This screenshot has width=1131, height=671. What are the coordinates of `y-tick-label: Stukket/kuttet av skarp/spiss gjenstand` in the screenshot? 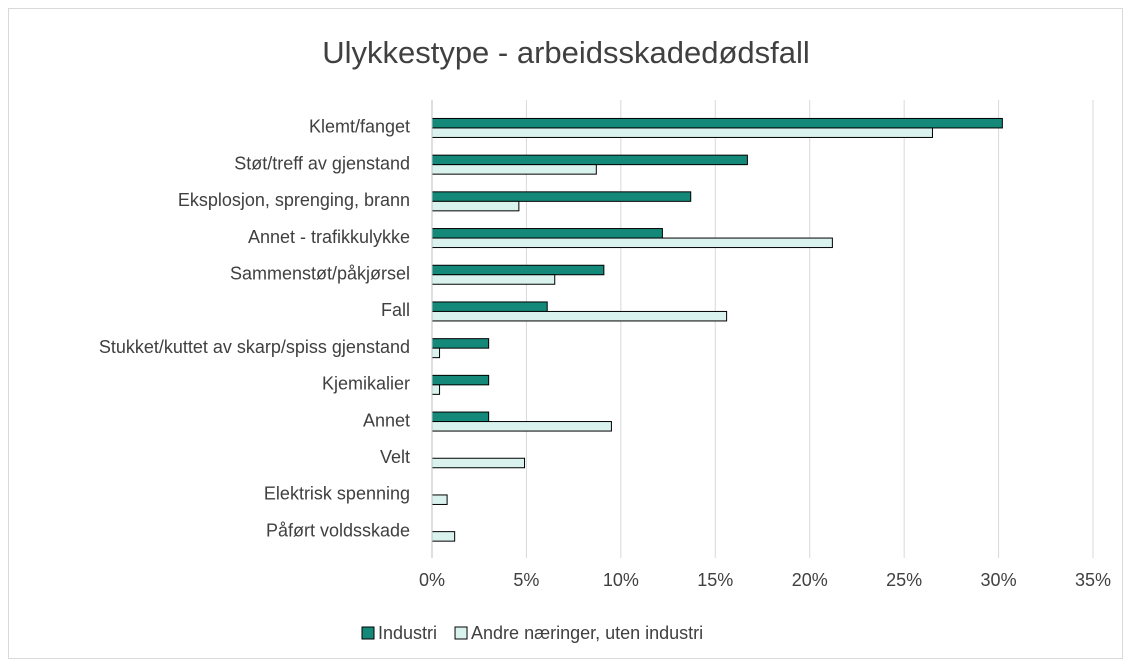 It's located at (254, 347).